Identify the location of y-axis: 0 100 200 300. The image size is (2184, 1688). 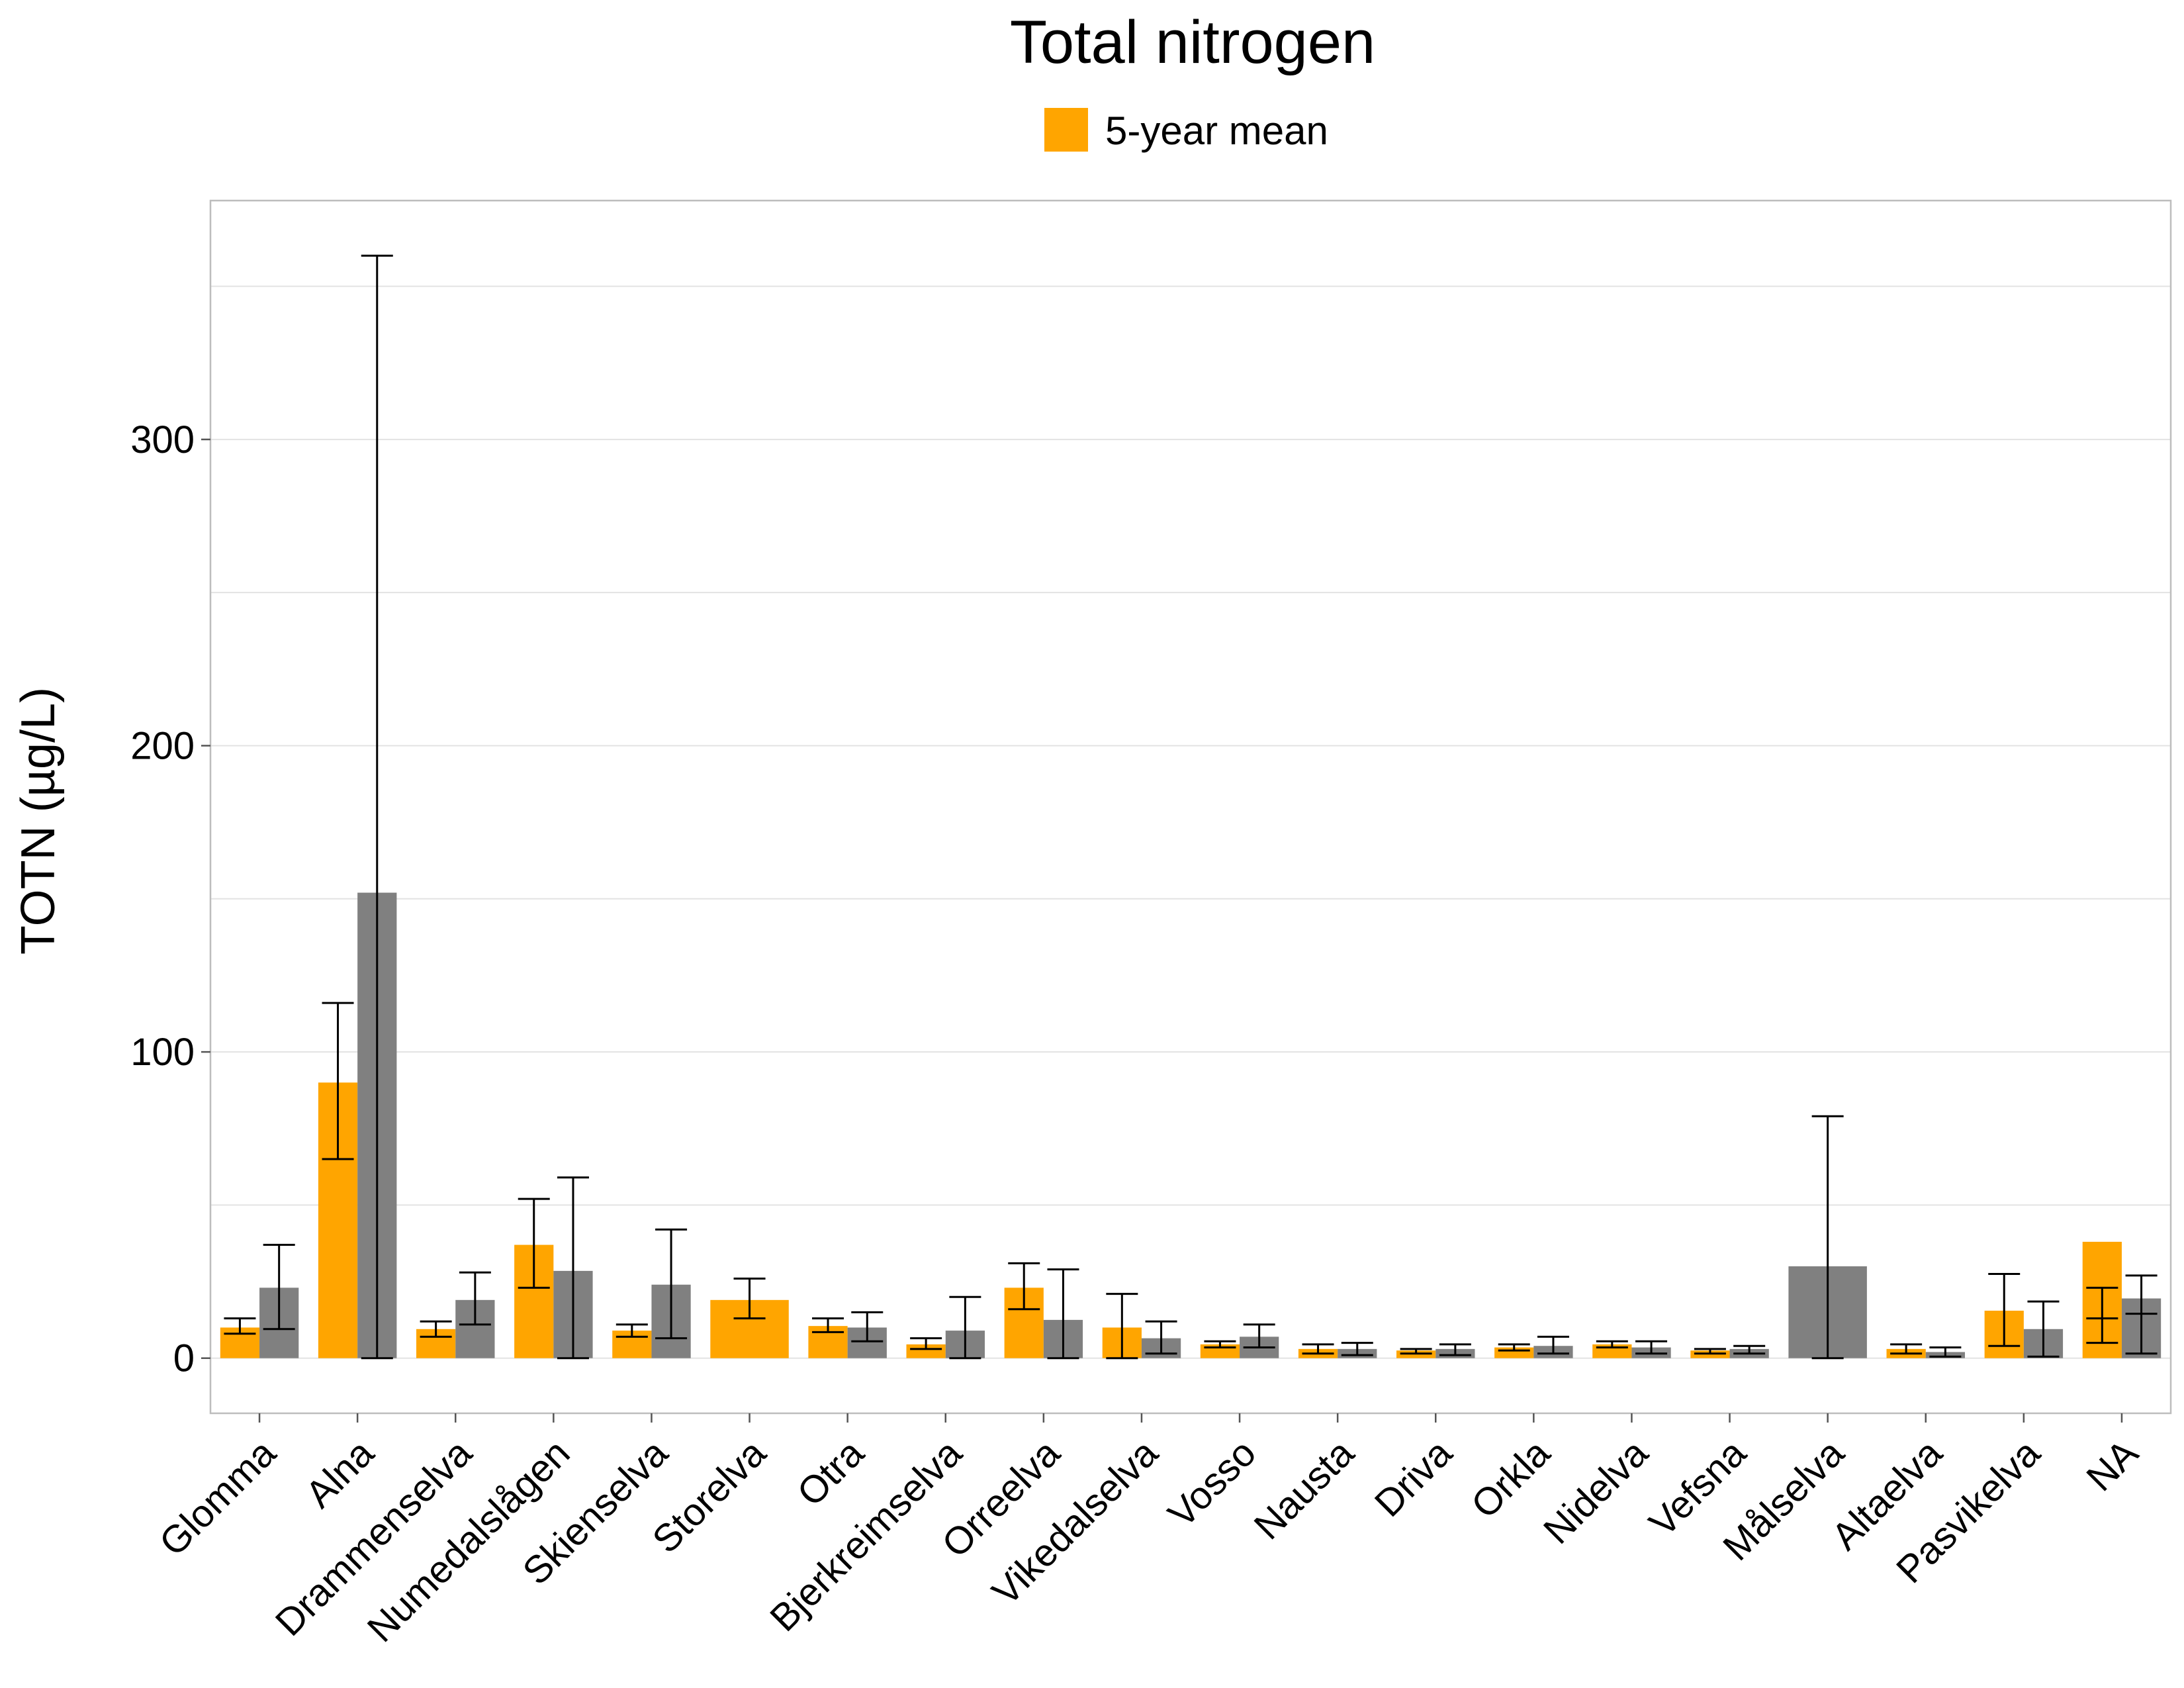
(170, 899).